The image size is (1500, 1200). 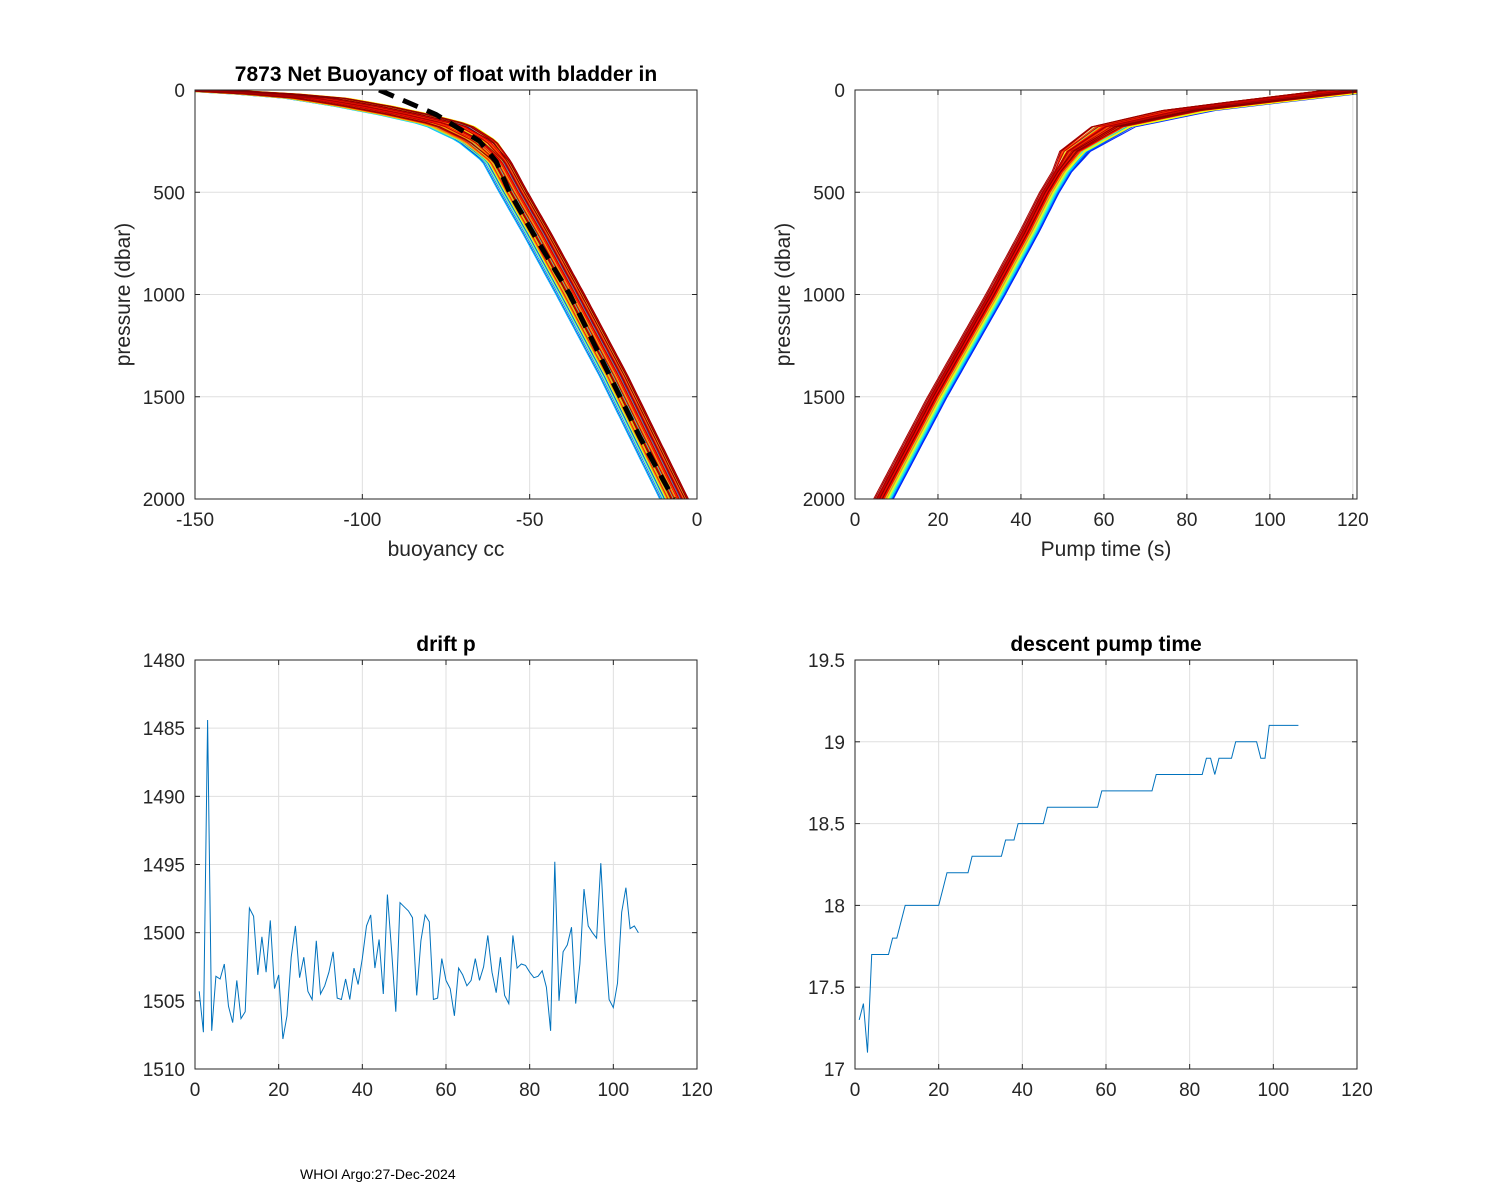 I want to click on y-tick-label: 1490, so click(x=164, y=797).